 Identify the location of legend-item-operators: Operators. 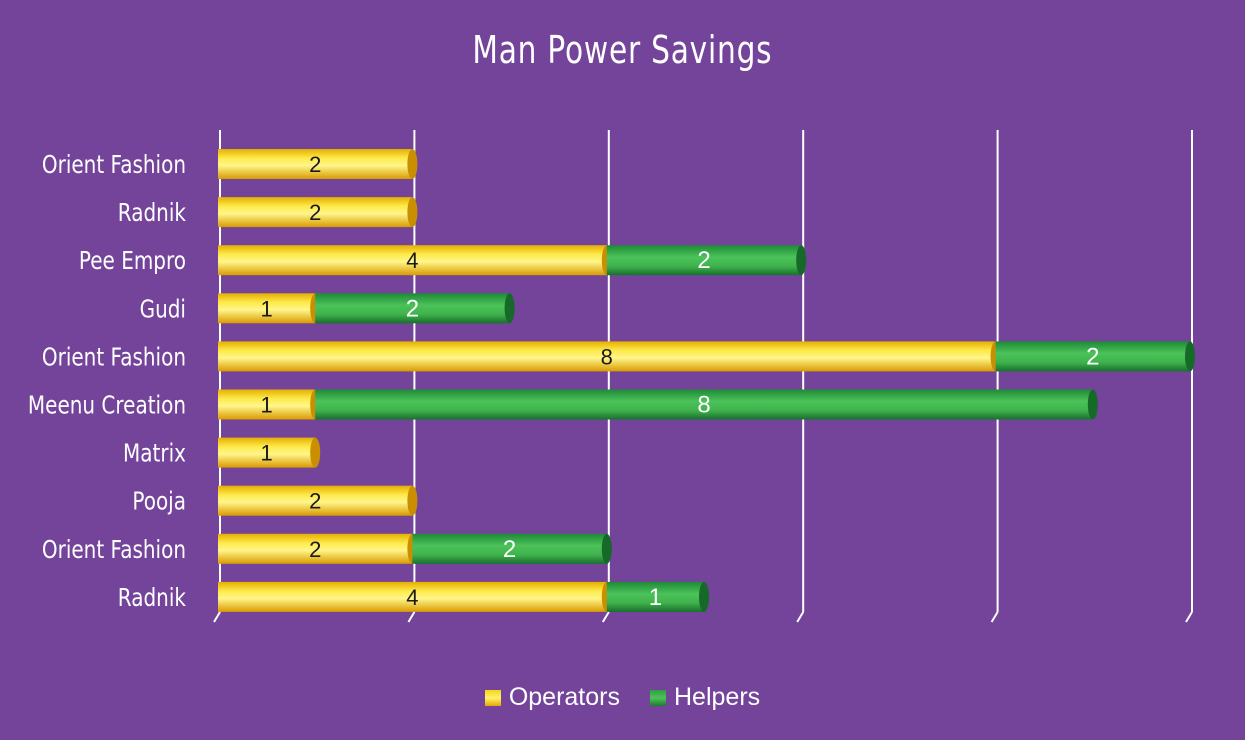
(552, 697).